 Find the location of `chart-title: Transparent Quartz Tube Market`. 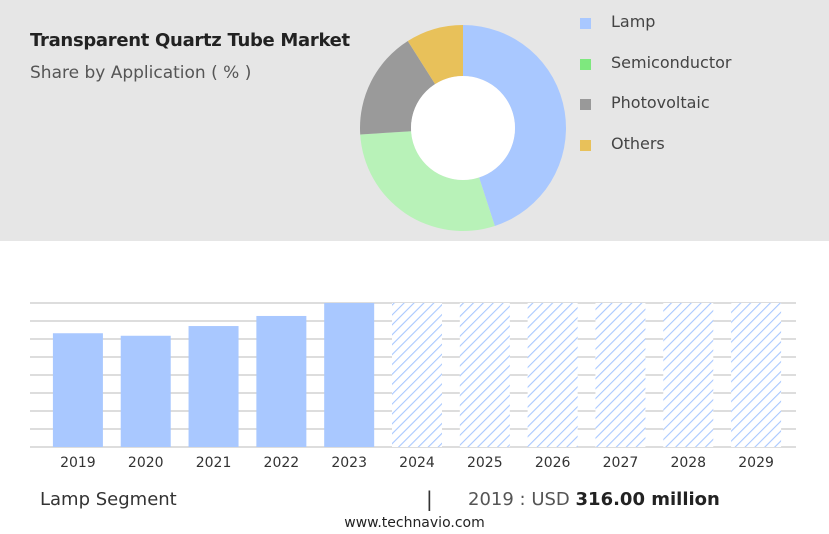

chart-title: Transparent Quartz Tube Market is located at coordinates (190, 40).